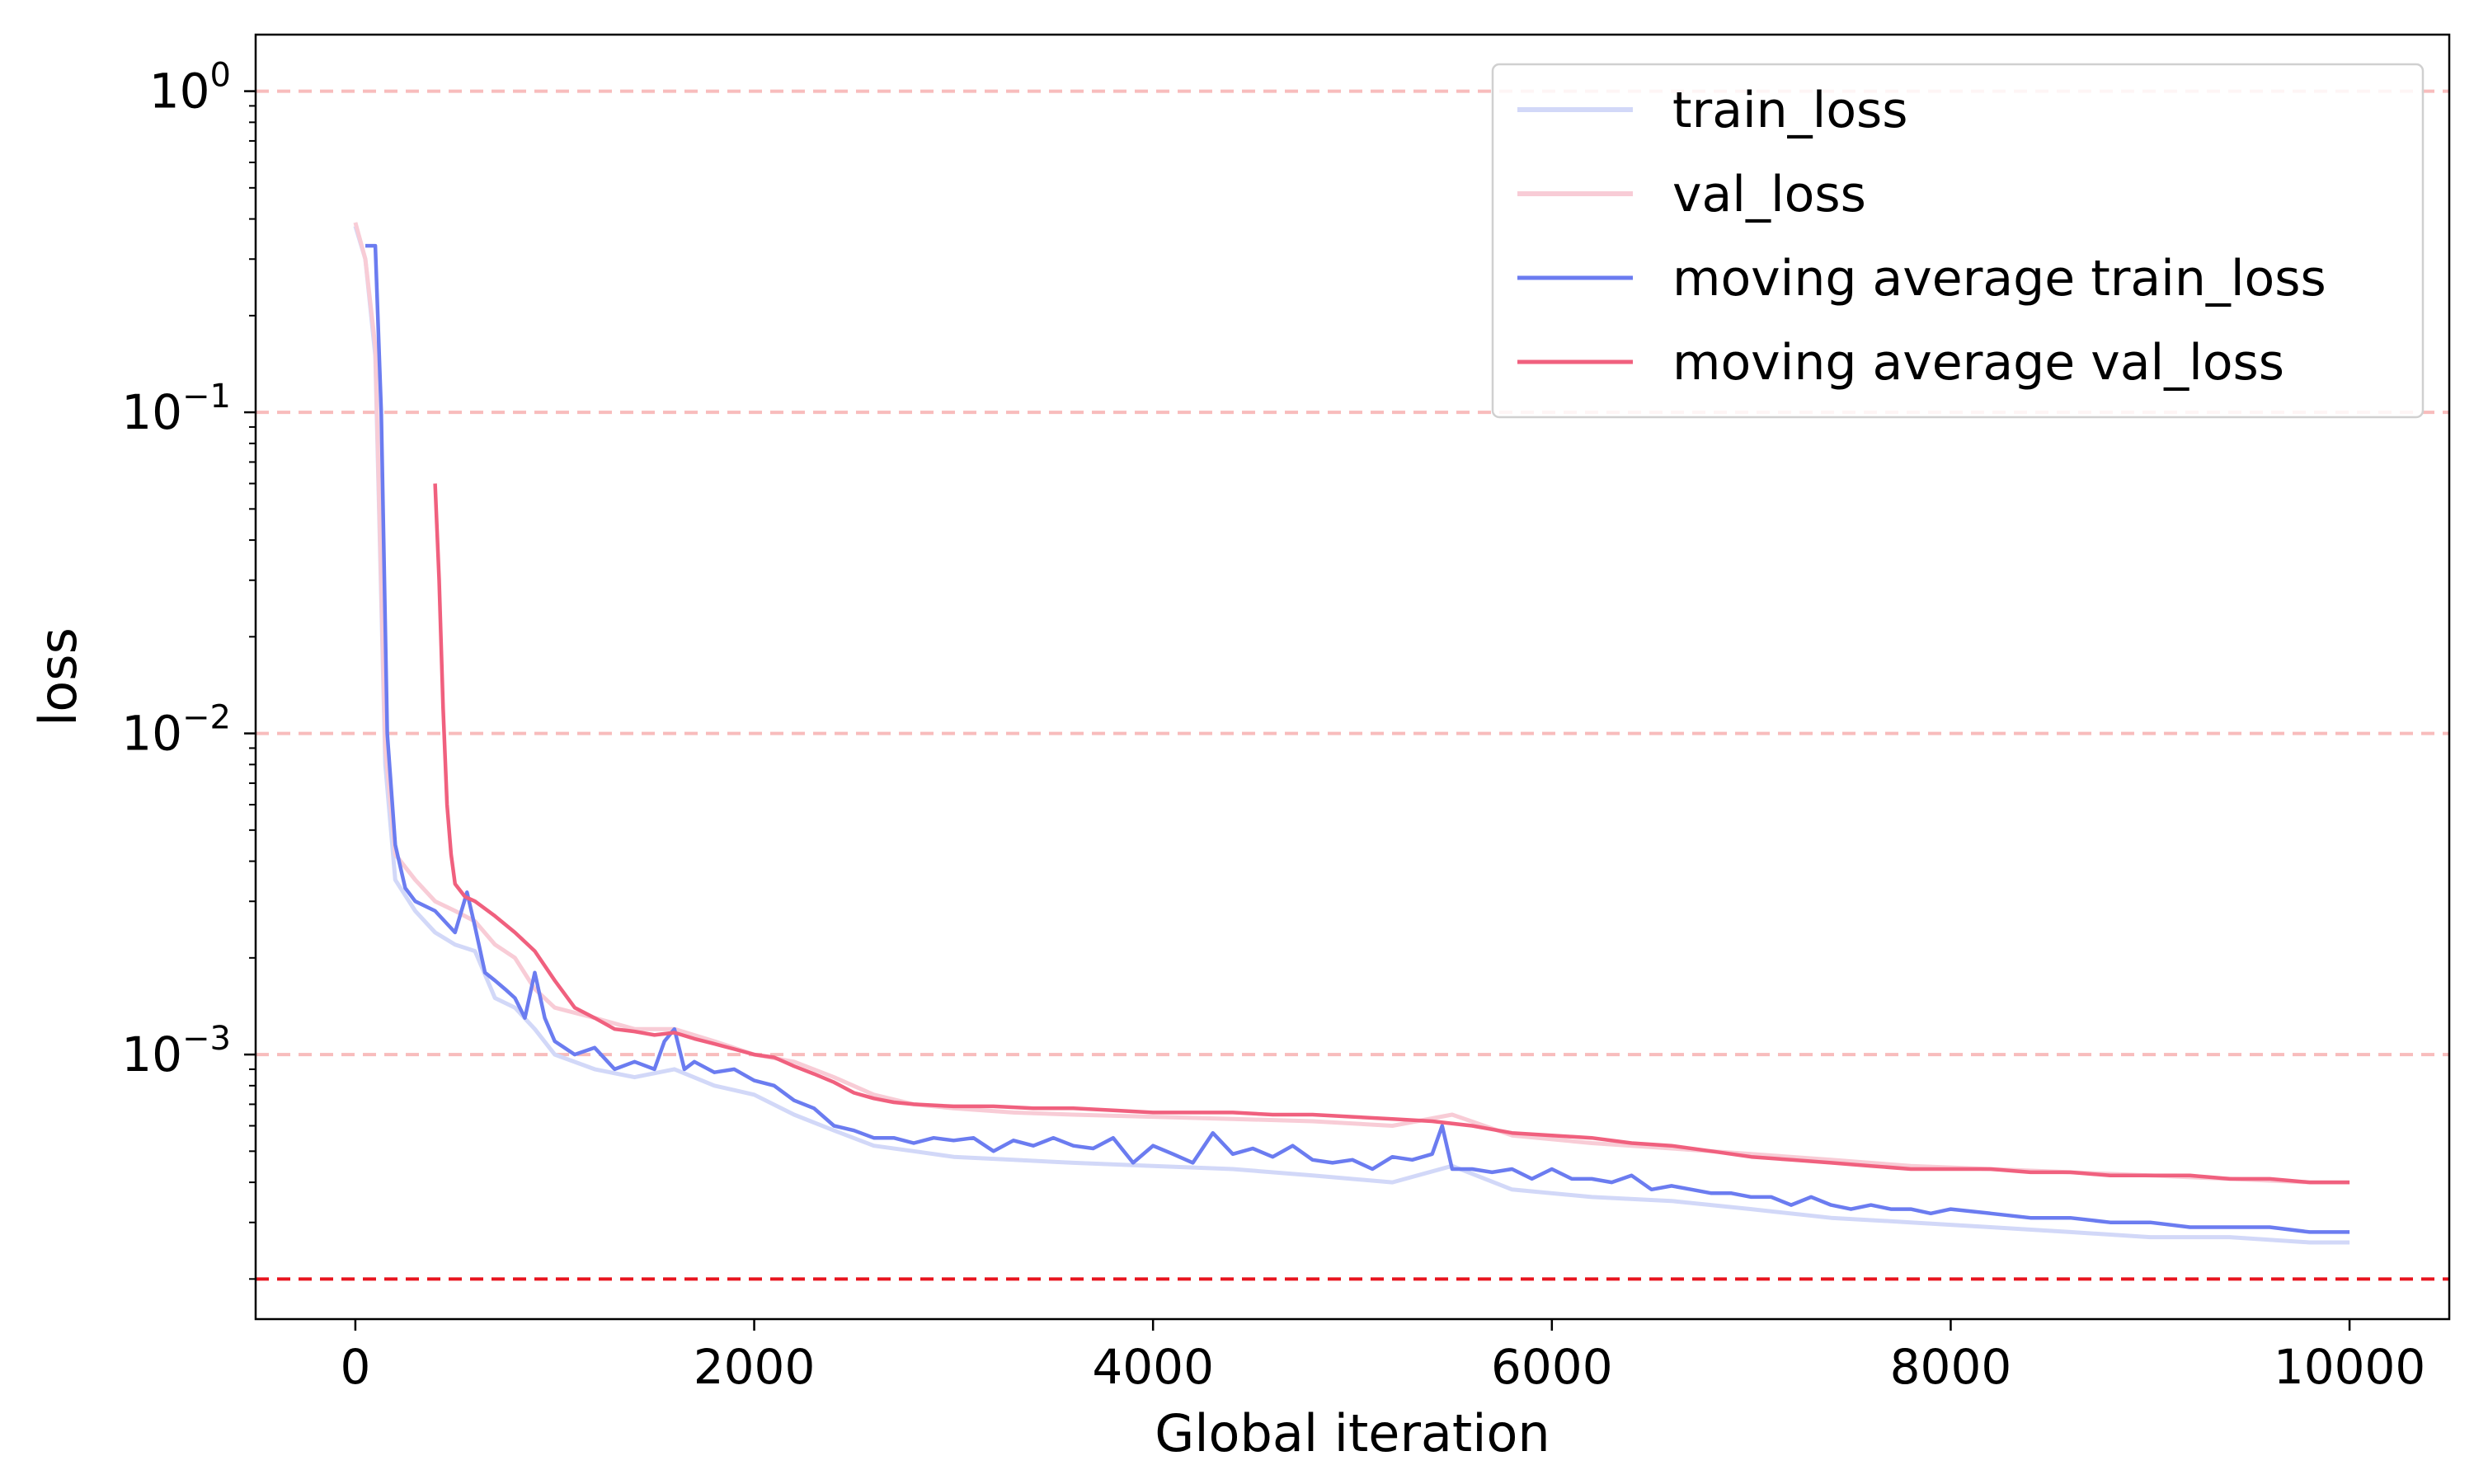 This screenshot has height=1484, width=2474. Describe the element at coordinates (355, 1367) in the screenshot. I see `x-tick-label-0: 0` at that location.